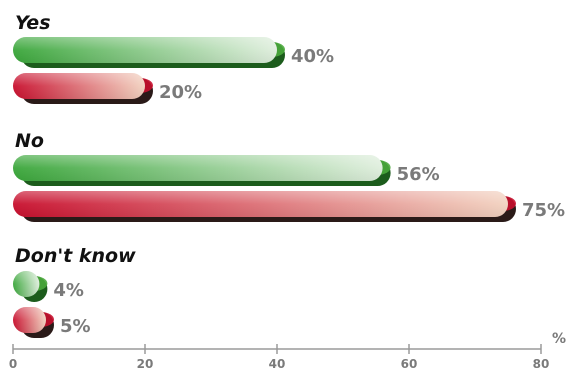 This screenshot has width=573, height=374. Describe the element at coordinates (33, 23) in the screenshot. I see `category-label: Yes` at that location.